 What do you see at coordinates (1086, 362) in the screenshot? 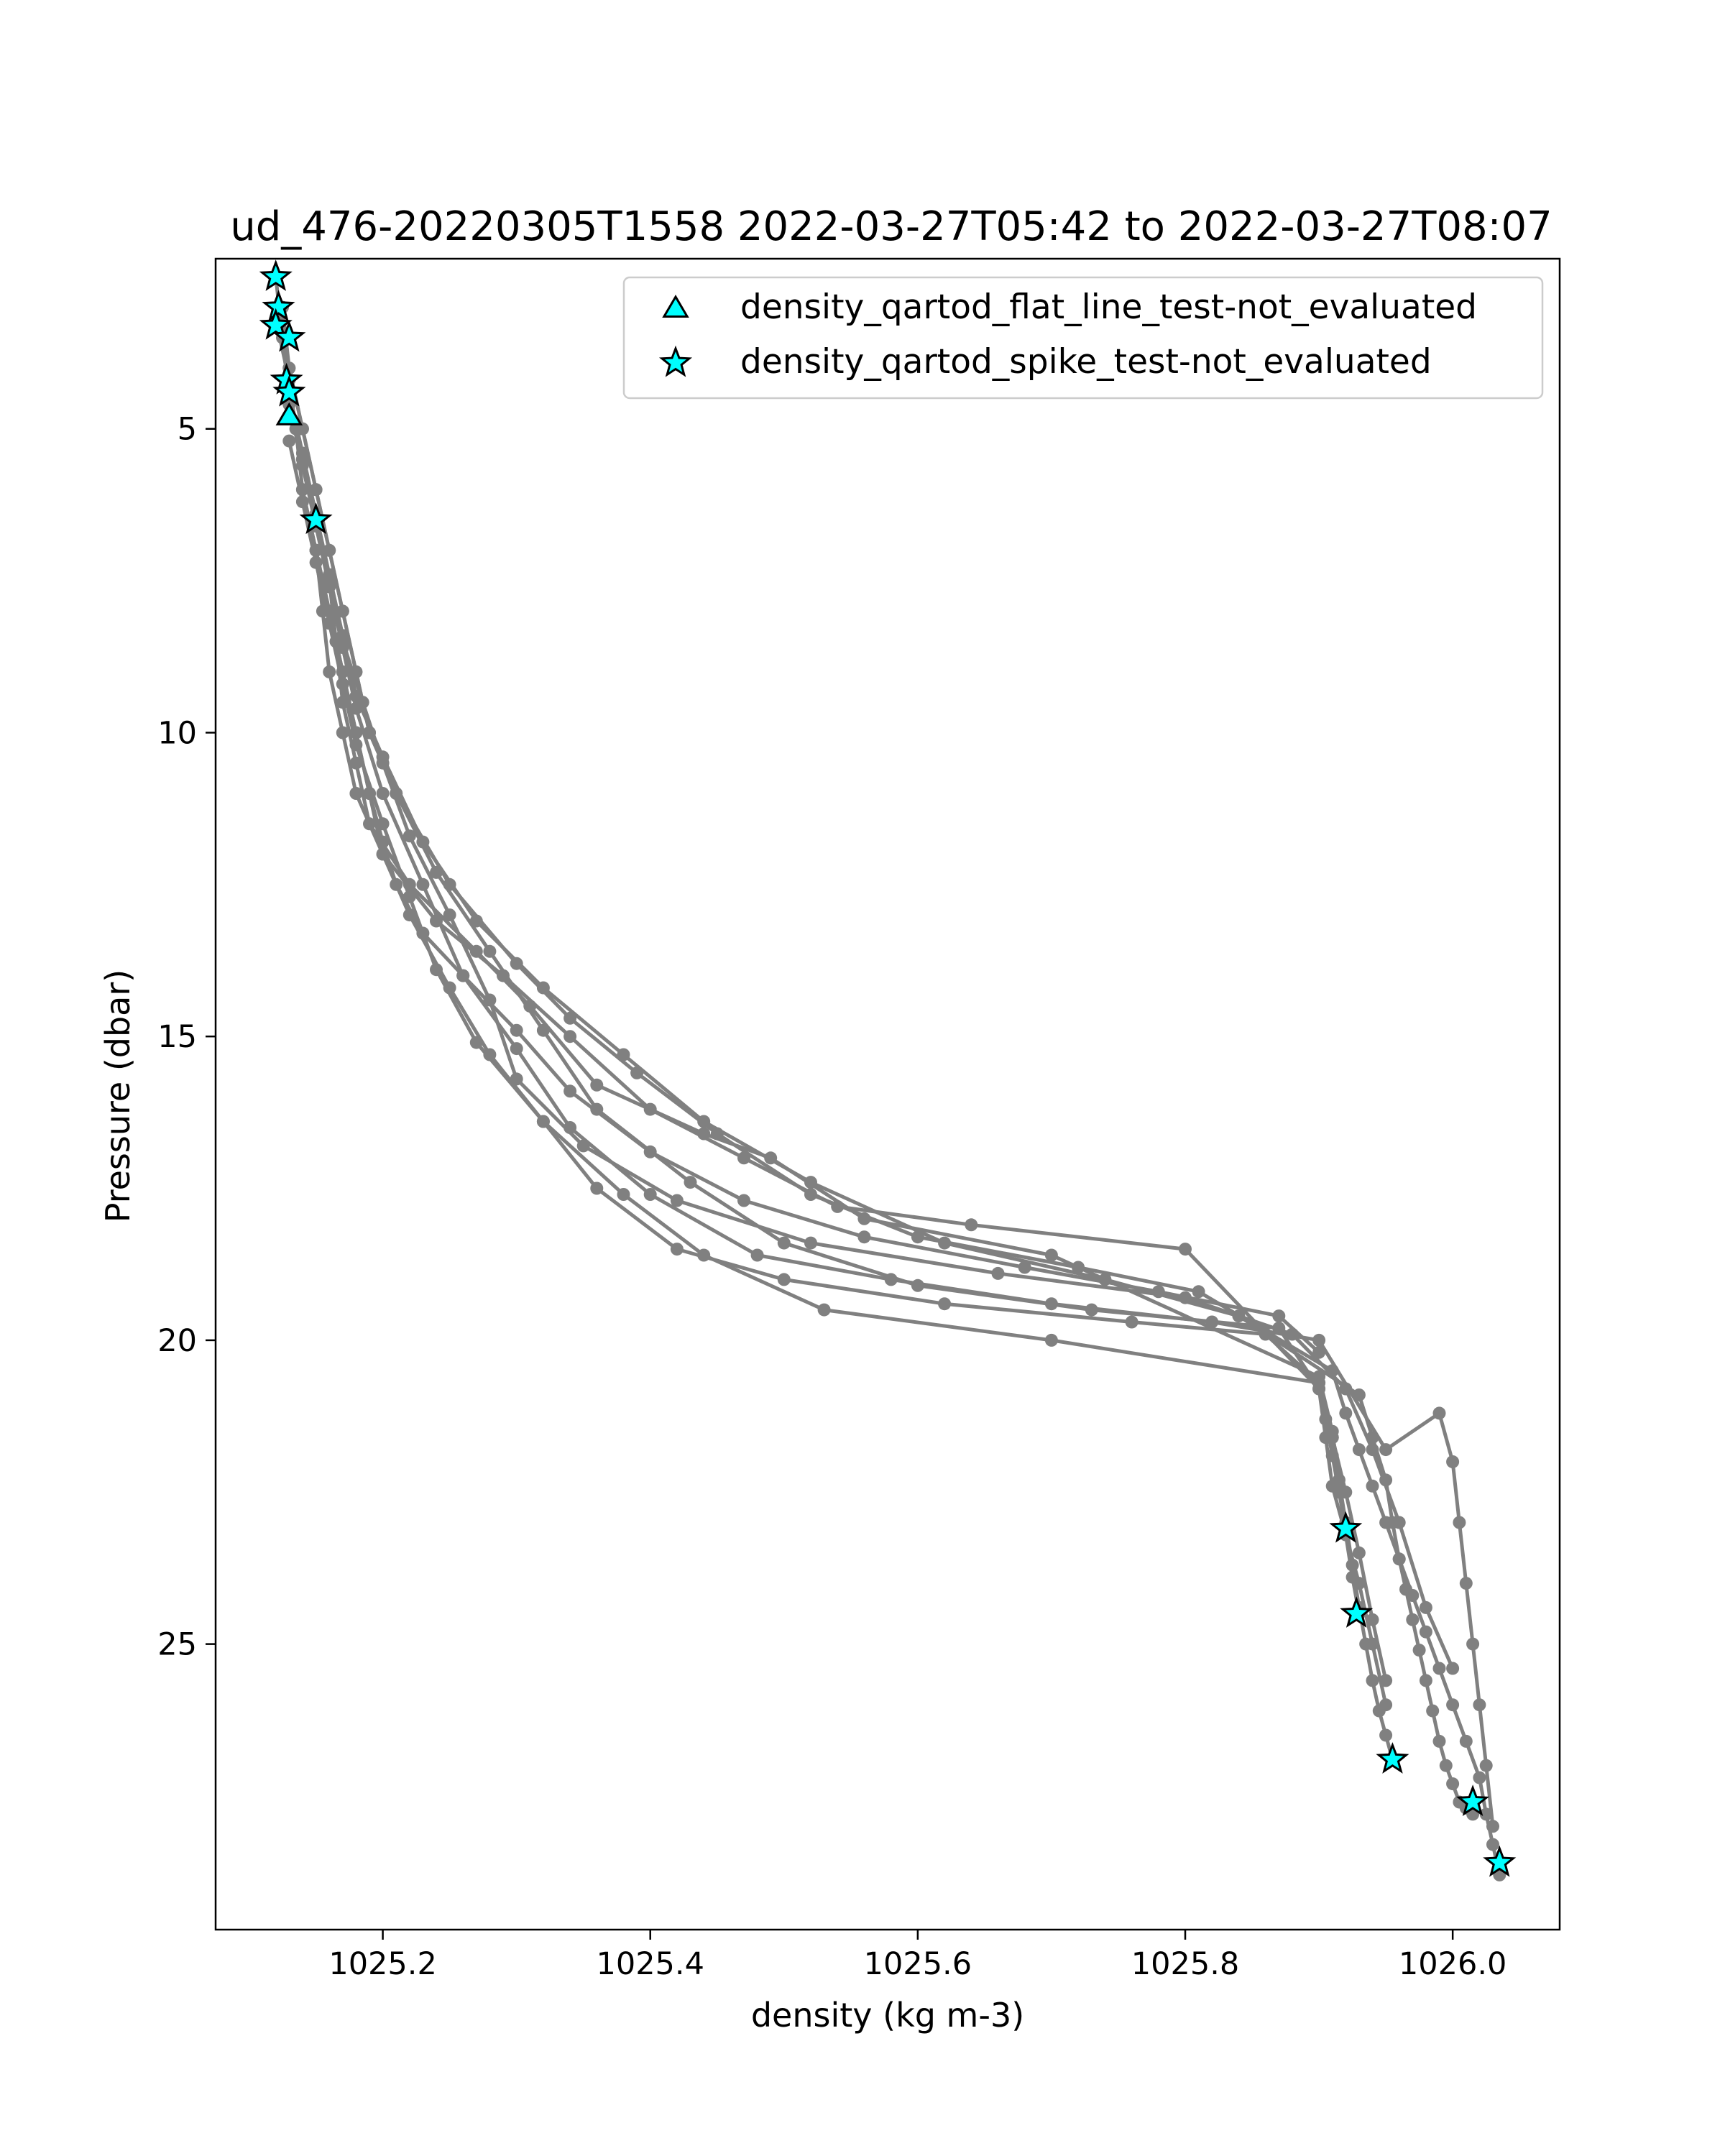
I see `legend-label-spike: density_qartod_spike_test-not_evaluated` at bounding box center [1086, 362].